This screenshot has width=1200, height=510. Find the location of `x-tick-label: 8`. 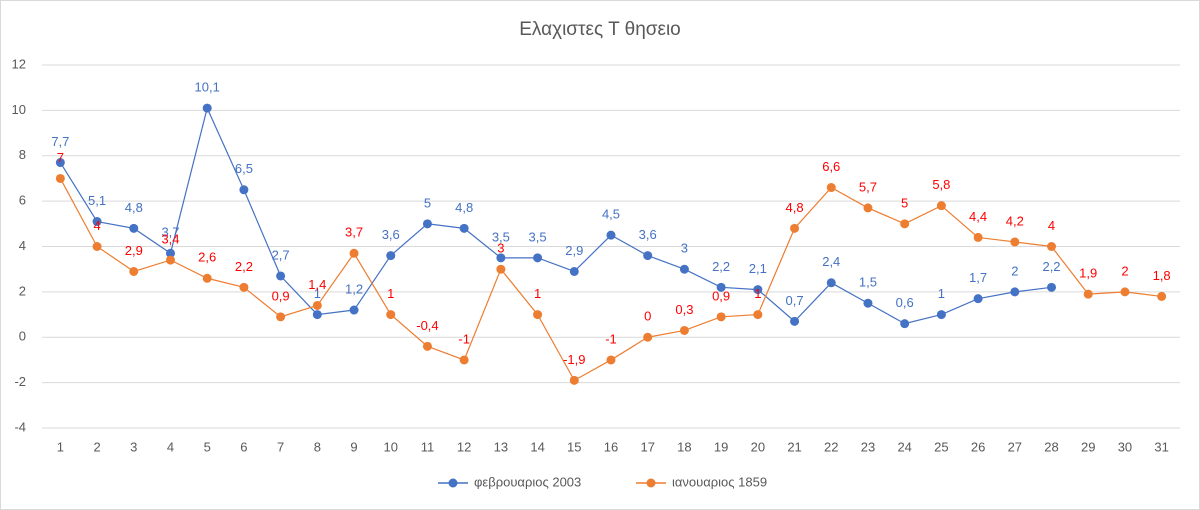

x-tick-label: 8 is located at coordinates (317, 446).